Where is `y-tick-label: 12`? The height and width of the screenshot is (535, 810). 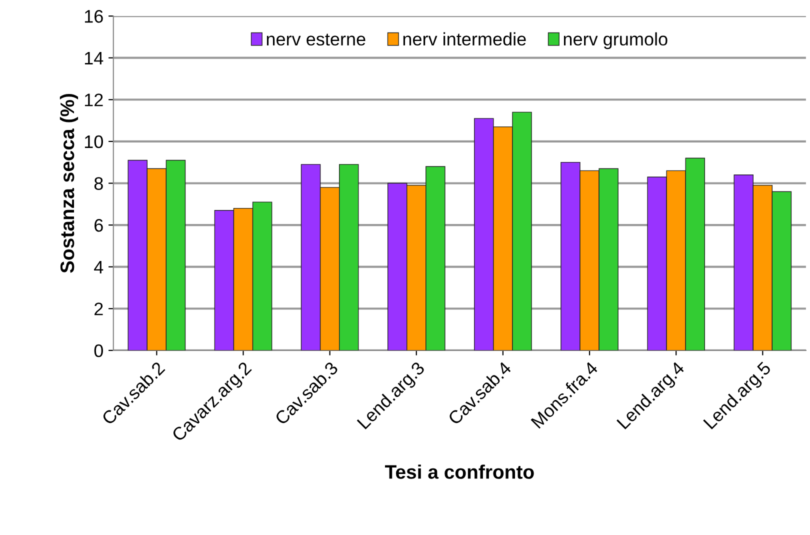
y-tick-label: 12 is located at coordinates (93, 100).